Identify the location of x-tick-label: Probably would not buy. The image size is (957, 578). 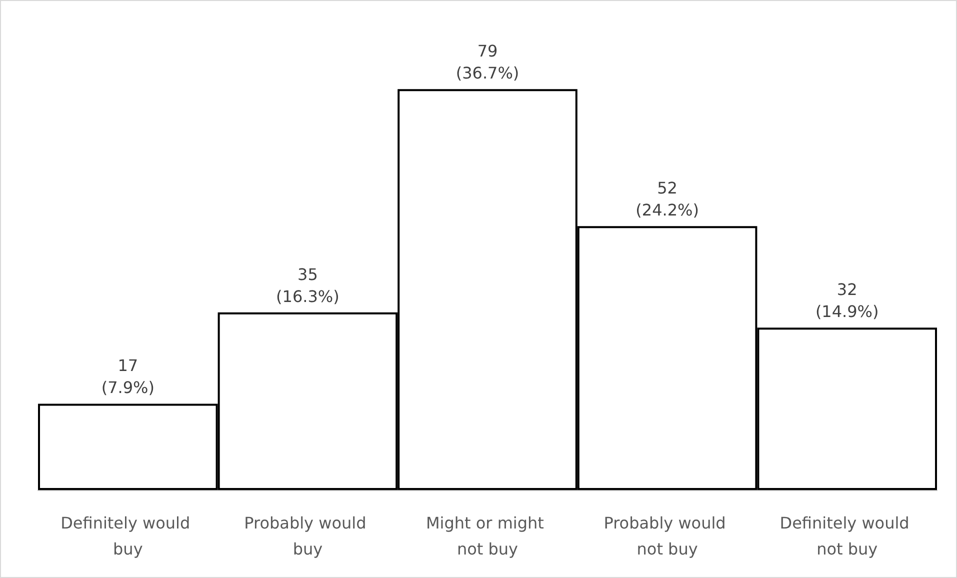
(667, 536).